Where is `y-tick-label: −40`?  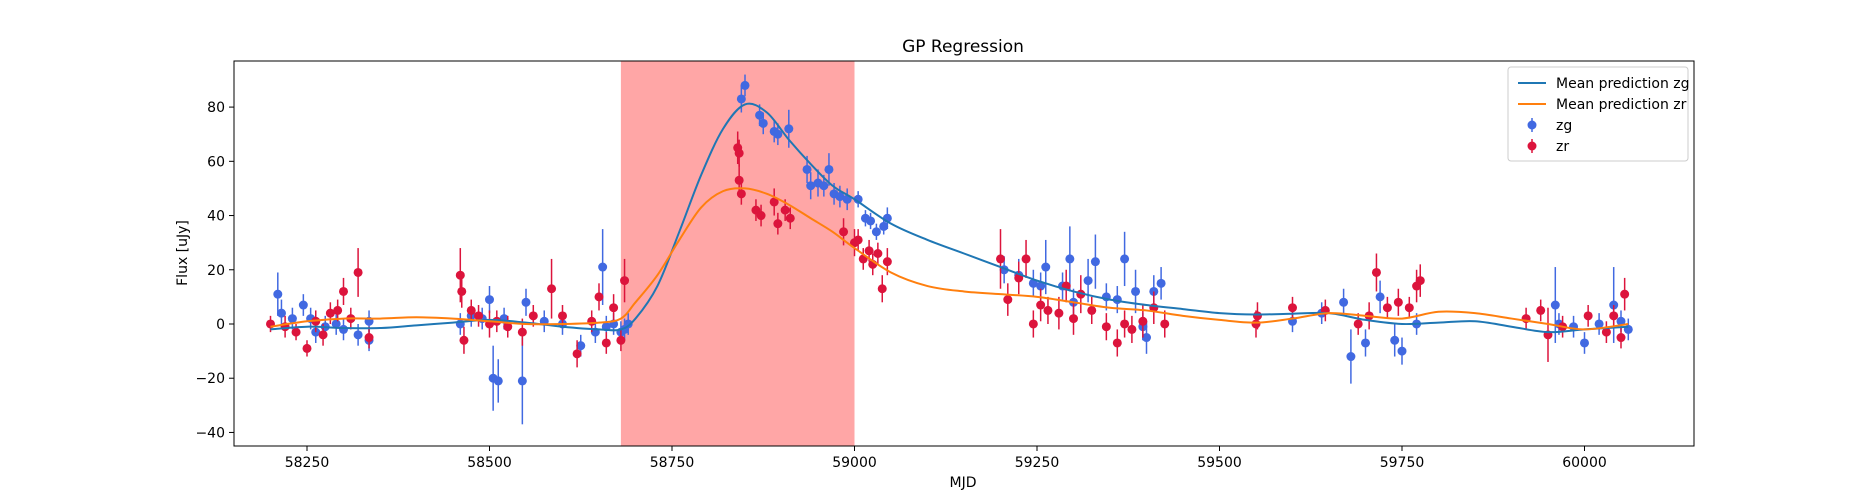 y-tick-label: −40 is located at coordinates (210, 433).